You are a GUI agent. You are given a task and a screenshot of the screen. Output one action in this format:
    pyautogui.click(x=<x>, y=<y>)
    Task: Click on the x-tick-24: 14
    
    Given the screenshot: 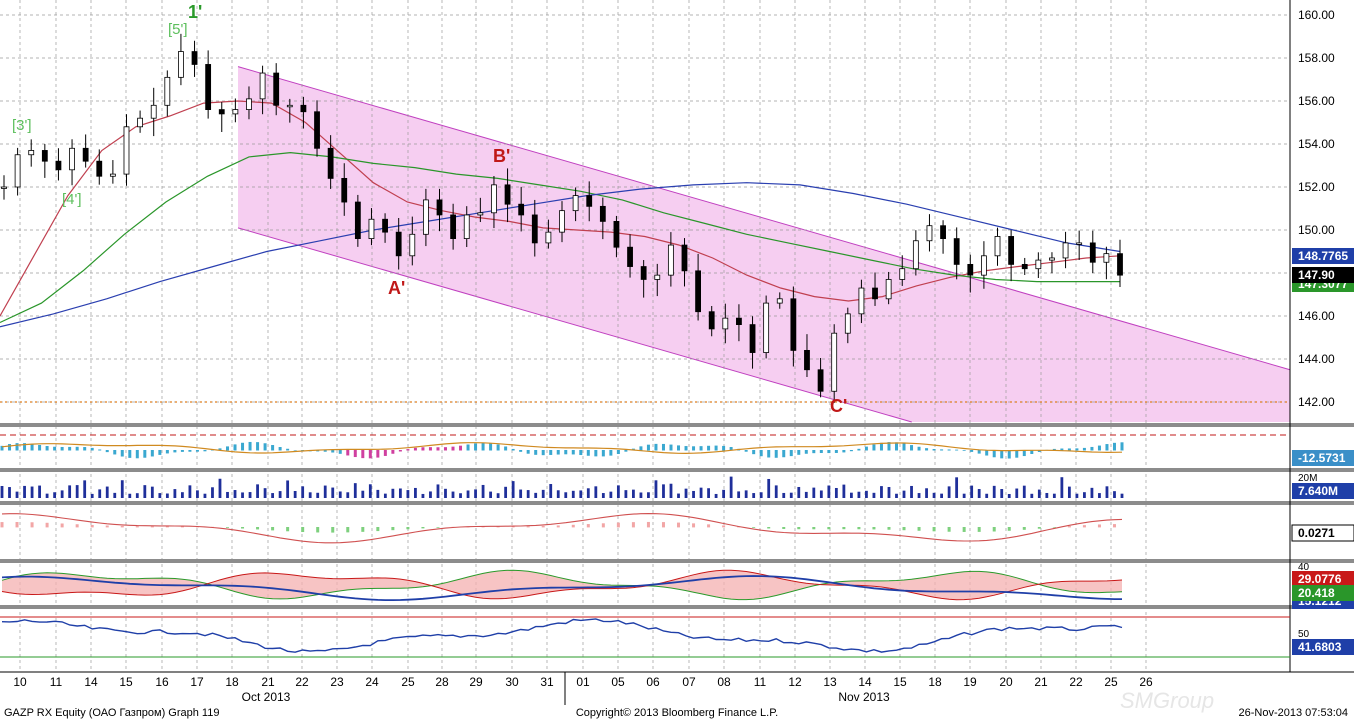 What is the action you would take?
    pyautogui.click(x=865, y=682)
    